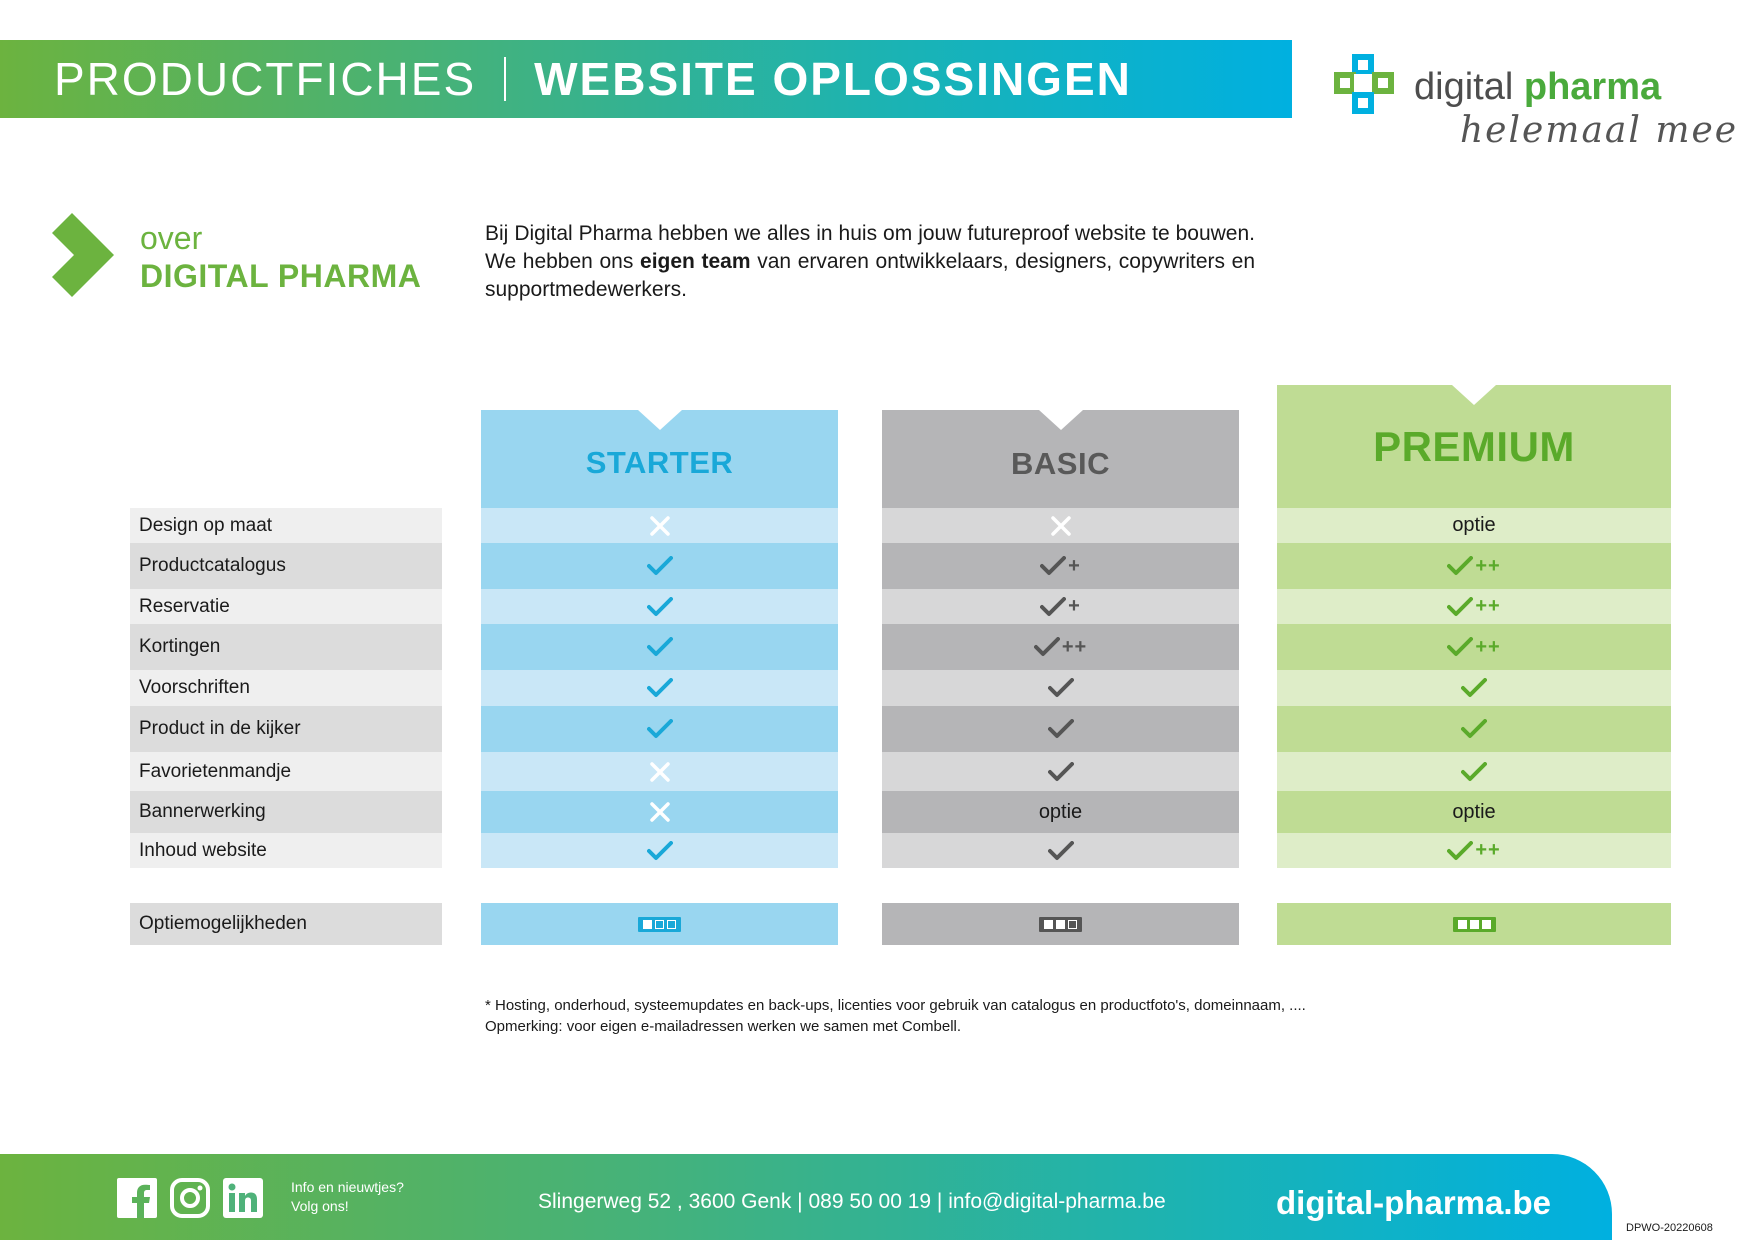 This screenshot has width=1754, height=1240. Describe the element at coordinates (171, 238) in the screenshot. I see `about-over-label: over` at that location.